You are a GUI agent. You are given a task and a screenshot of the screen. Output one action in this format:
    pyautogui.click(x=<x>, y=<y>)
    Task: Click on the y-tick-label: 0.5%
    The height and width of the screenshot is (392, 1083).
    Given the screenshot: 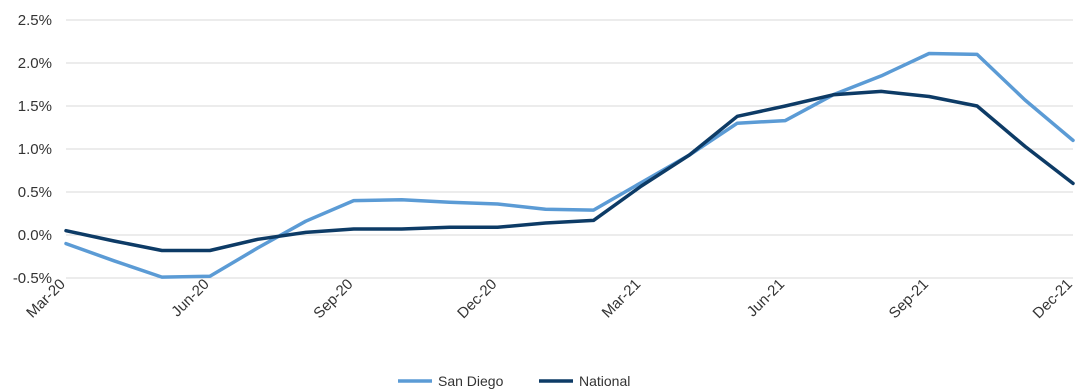 What is the action you would take?
    pyautogui.click(x=35, y=192)
    